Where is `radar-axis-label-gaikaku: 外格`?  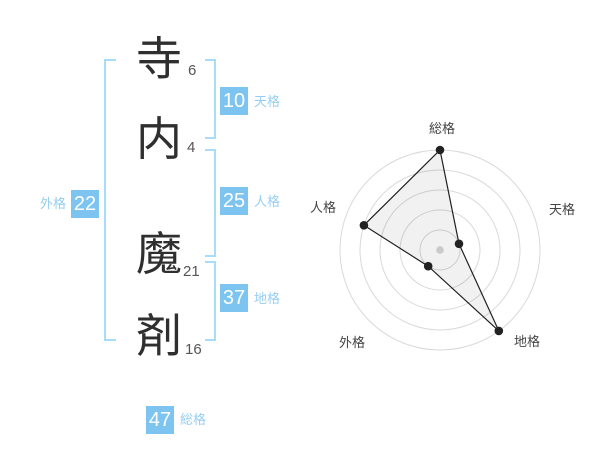
radar-axis-label-gaikaku: 外格 is located at coordinates (352, 342).